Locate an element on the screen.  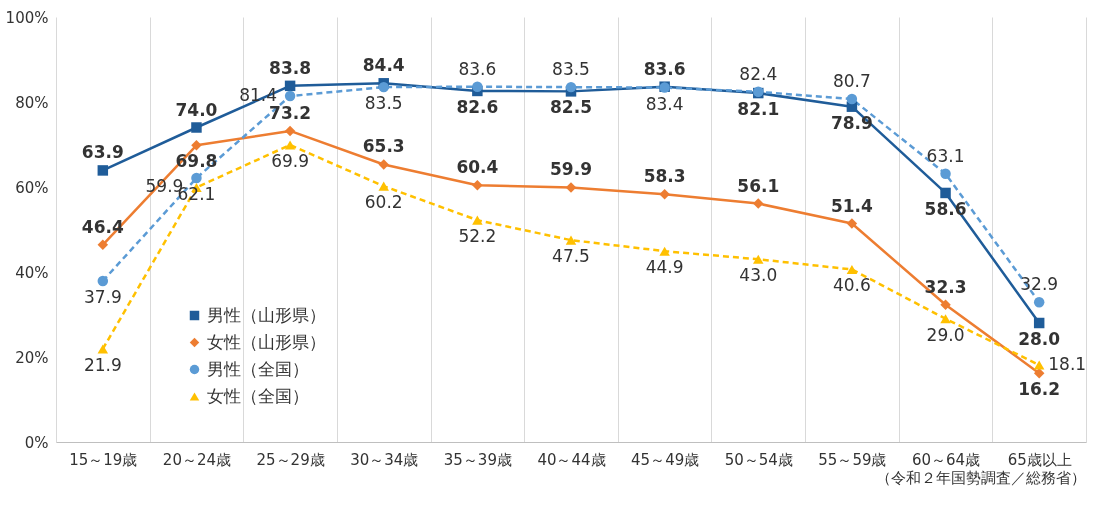
data-label: 37.9 is located at coordinates (102, 296).